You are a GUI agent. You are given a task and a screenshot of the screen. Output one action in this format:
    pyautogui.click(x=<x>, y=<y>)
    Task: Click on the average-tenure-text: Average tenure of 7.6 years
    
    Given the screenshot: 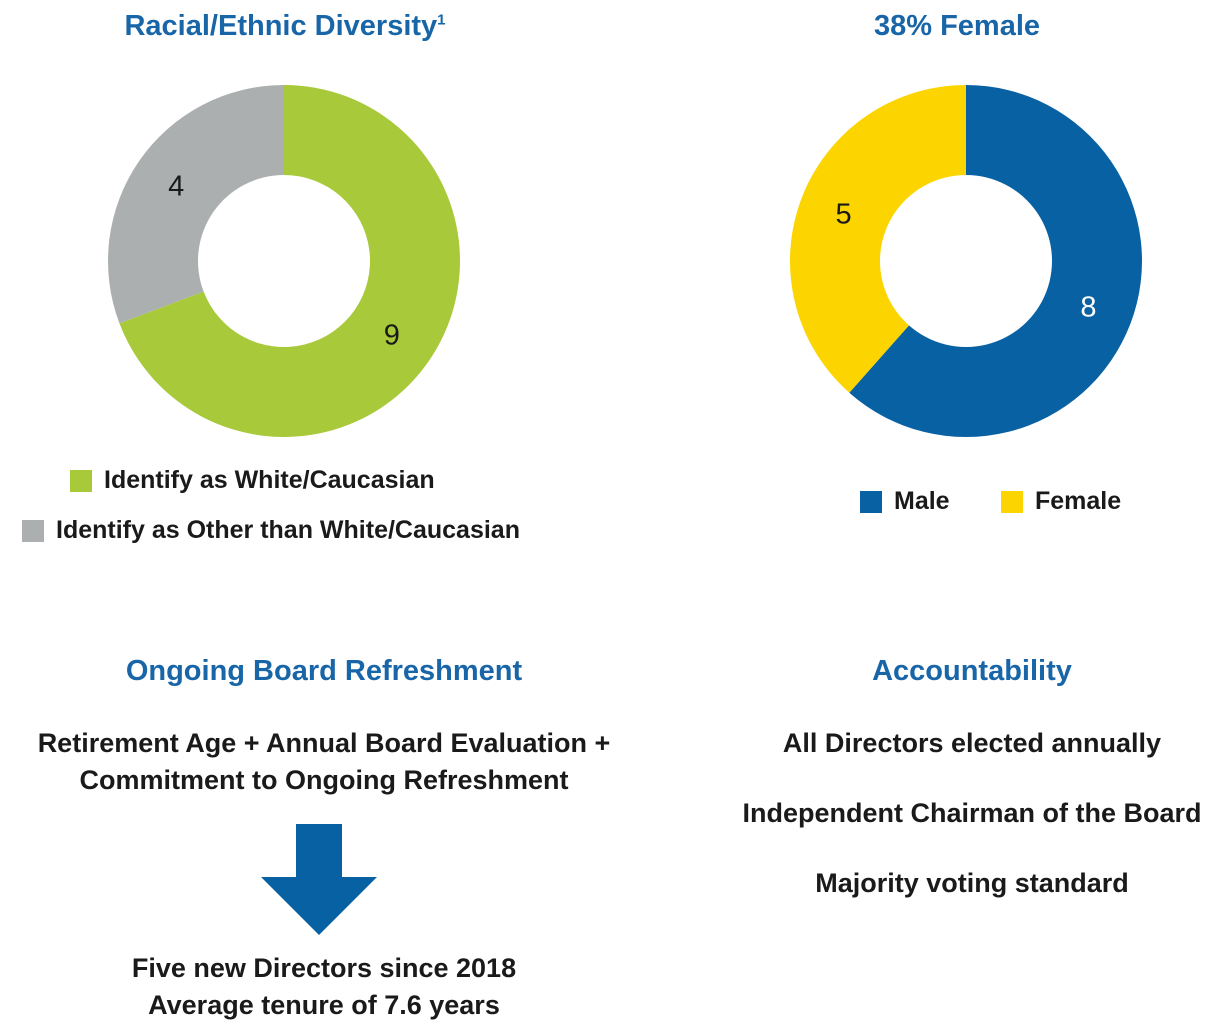 What is the action you would take?
    pyautogui.click(x=324, y=1005)
    